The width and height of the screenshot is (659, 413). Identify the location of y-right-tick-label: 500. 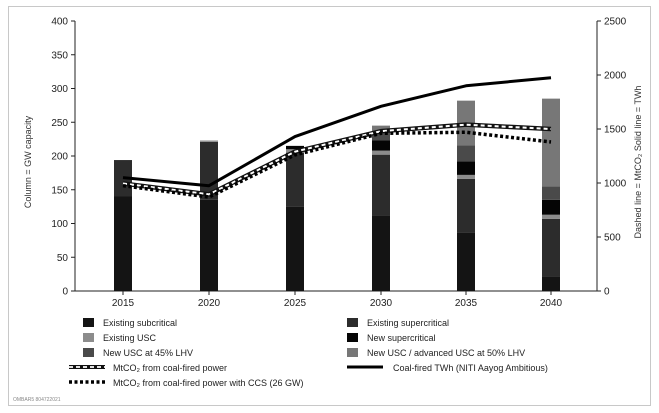
(612, 238).